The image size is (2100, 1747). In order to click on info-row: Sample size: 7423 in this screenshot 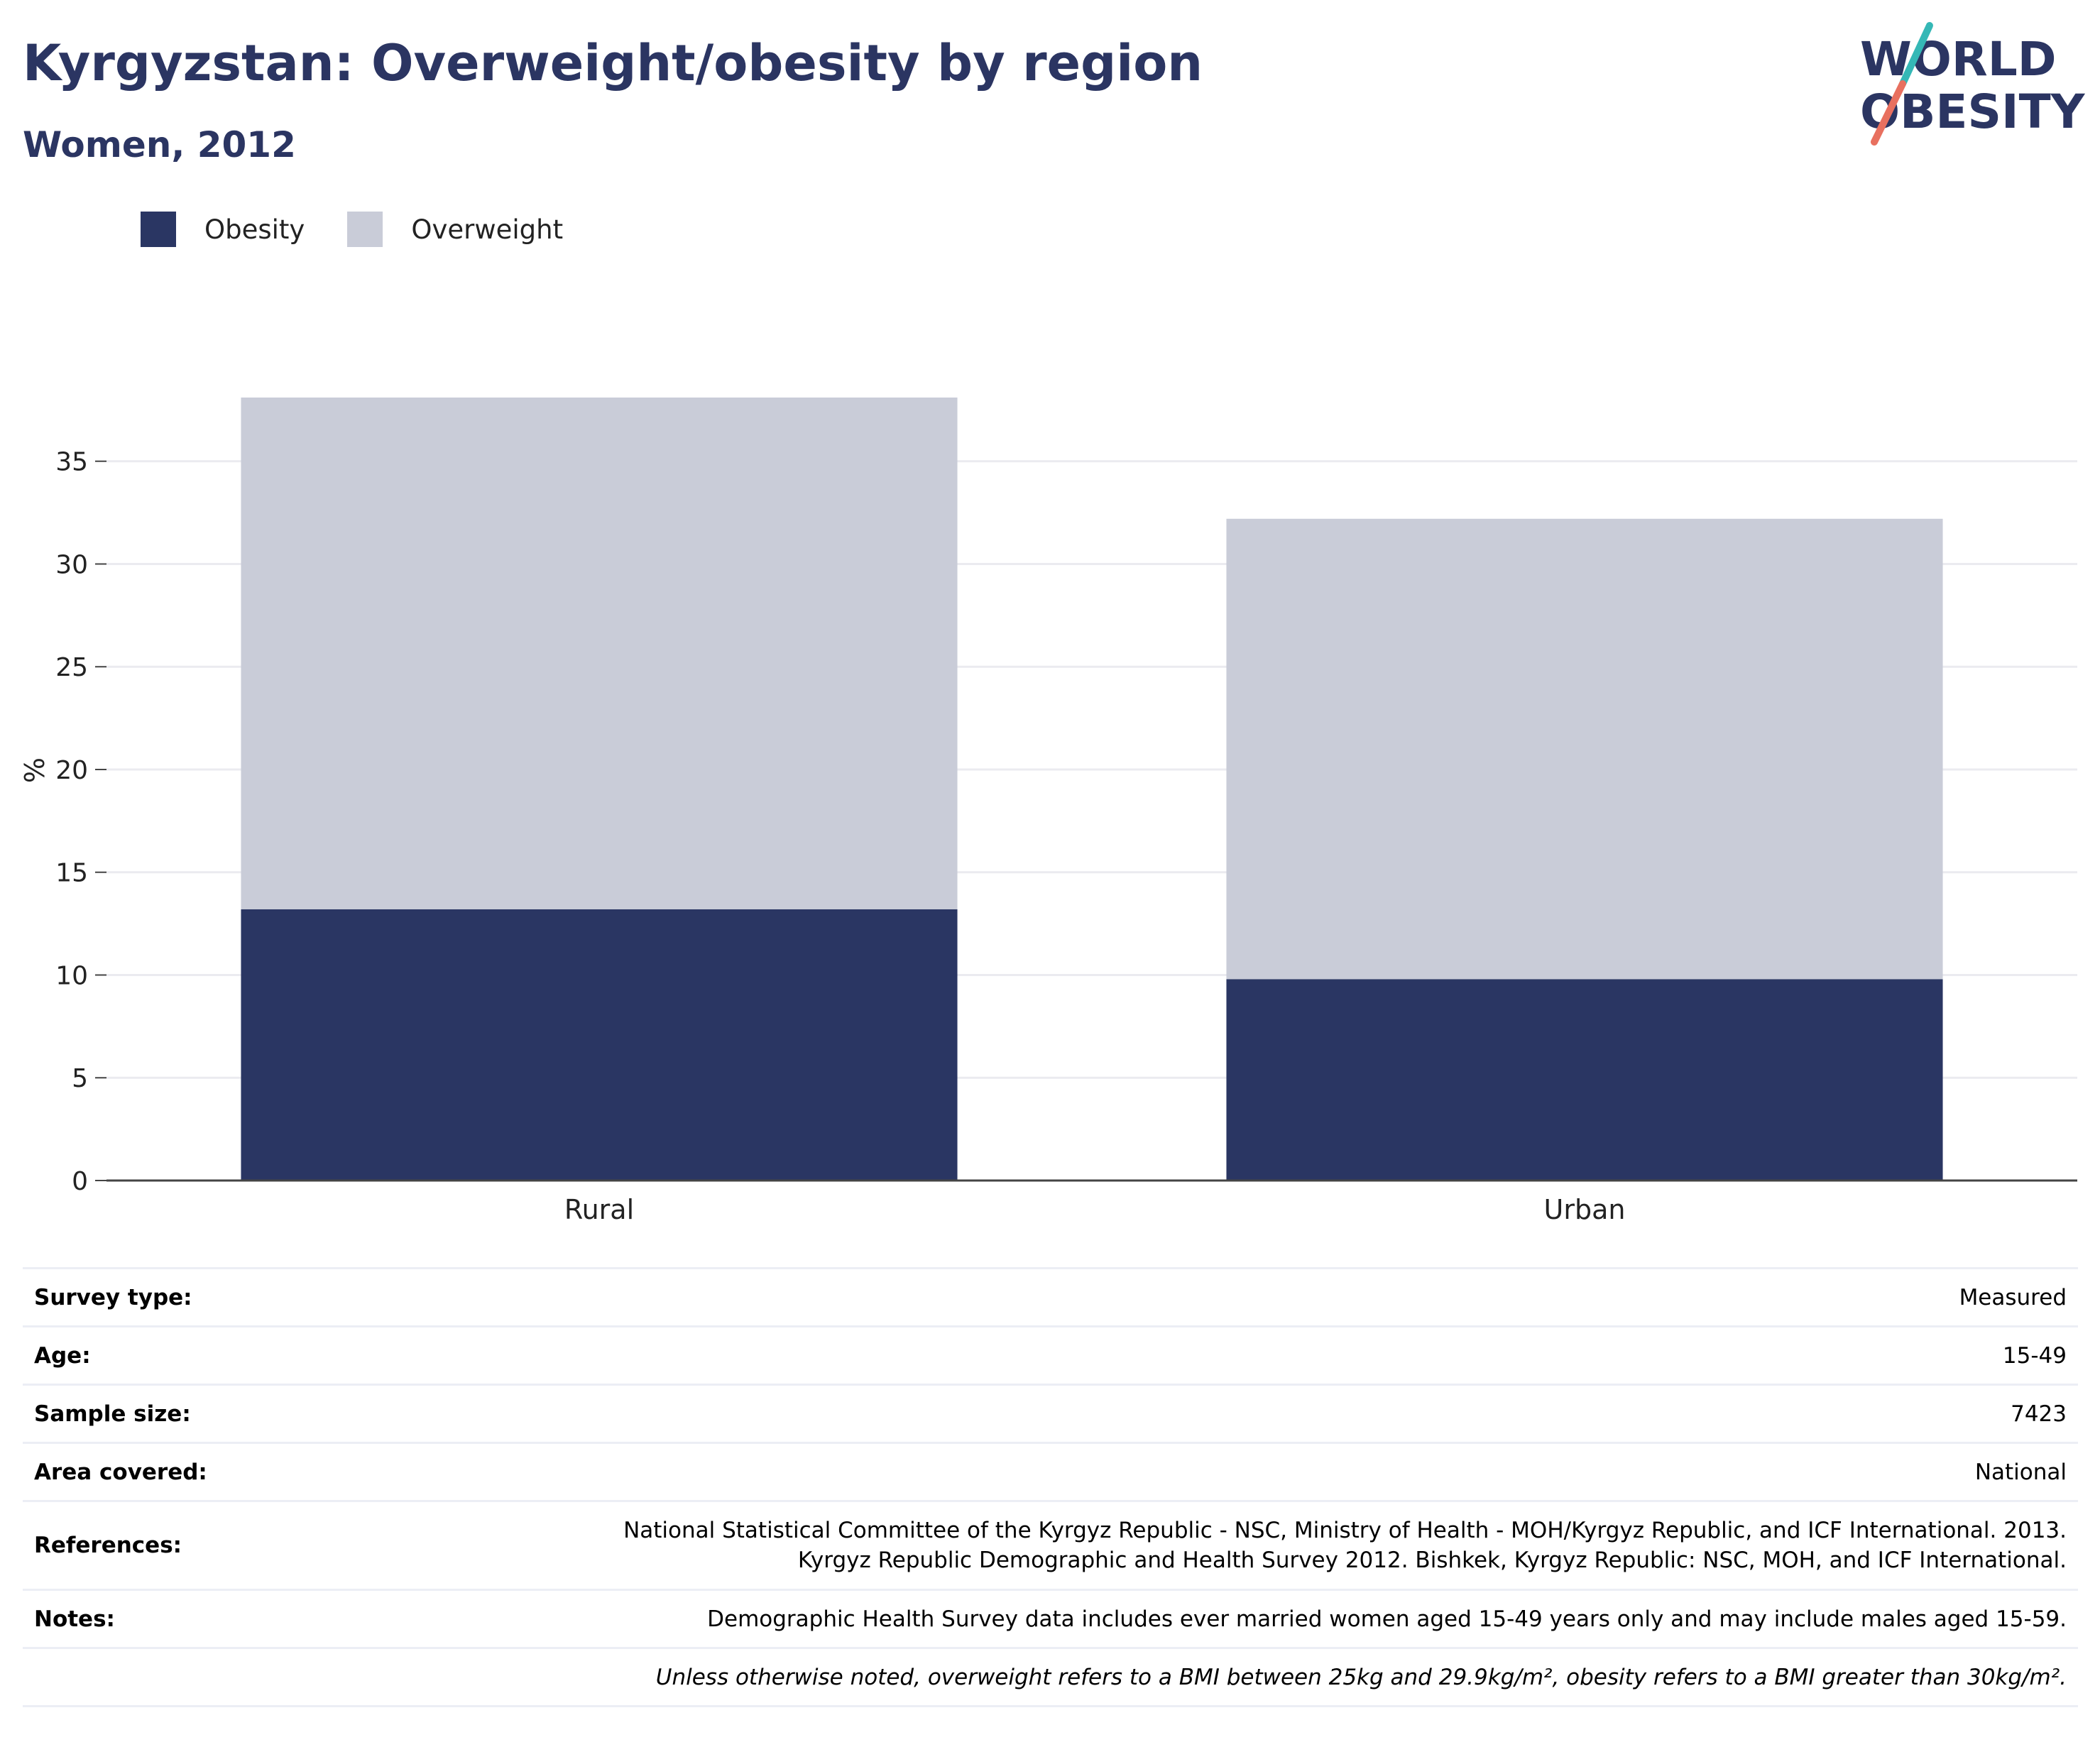, I will do `click(1050, 1413)`.